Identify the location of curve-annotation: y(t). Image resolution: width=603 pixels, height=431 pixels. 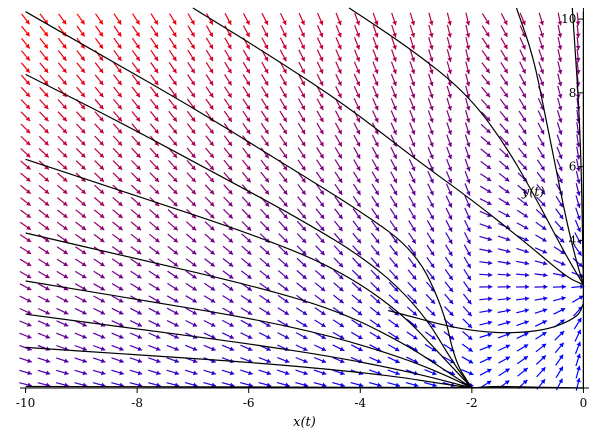
(533, 192).